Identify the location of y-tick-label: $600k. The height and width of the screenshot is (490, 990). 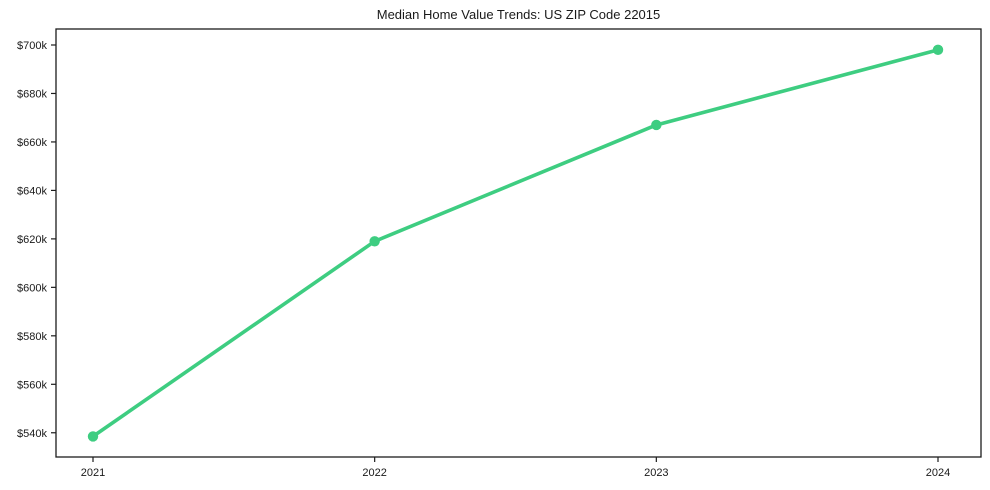
(32, 288).